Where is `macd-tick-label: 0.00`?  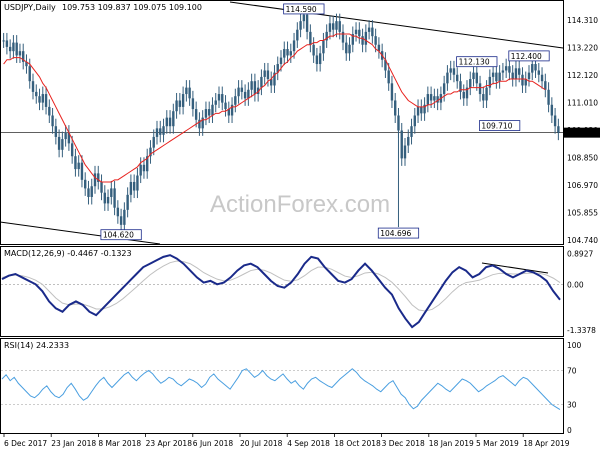
macd-tick-label: 0.00 is located at coordinates (575, 284).